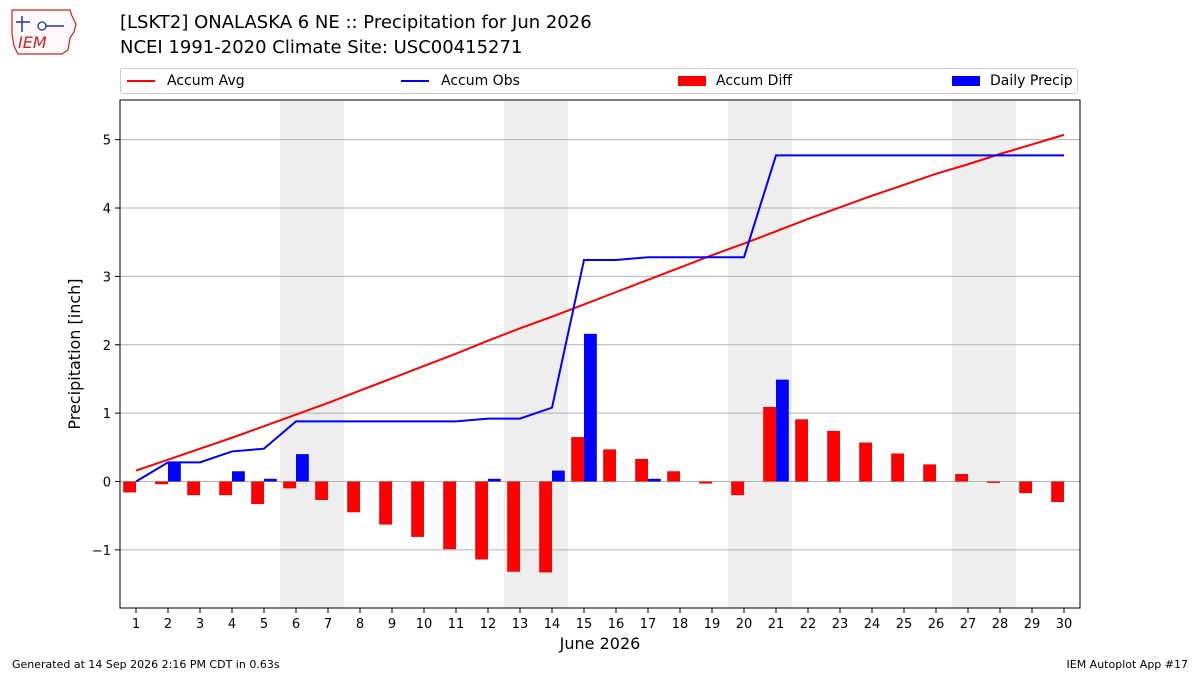  I want to click on x-tick-label: 30, so click(1064, 624).